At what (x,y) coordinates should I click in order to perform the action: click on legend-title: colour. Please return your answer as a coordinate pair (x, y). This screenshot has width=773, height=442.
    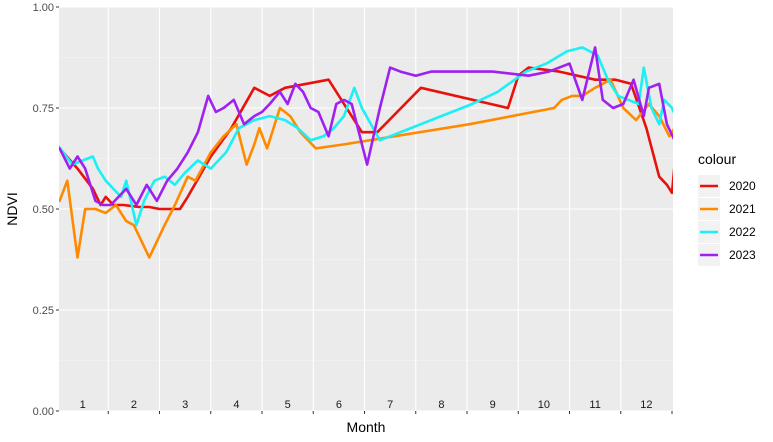
    Looking at the image, I should click on (717, 159).